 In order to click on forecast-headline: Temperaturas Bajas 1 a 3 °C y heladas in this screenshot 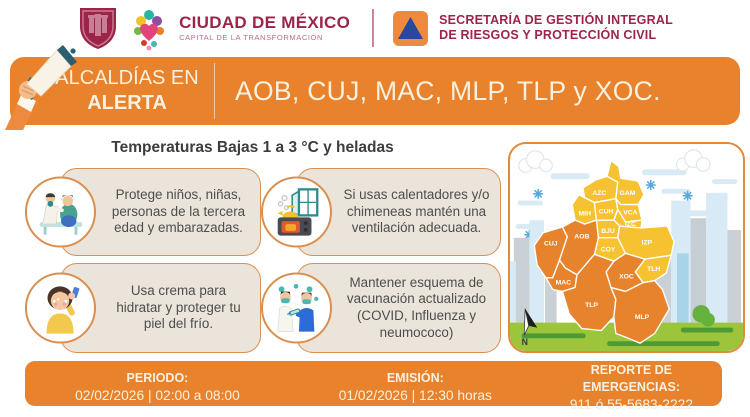, I will do `click(252, 147)`.